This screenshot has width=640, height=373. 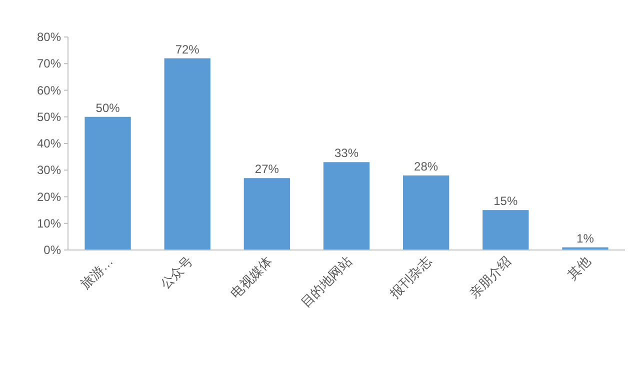 I want to click on y-tick-label: 50%, so click(x=49, y=117).